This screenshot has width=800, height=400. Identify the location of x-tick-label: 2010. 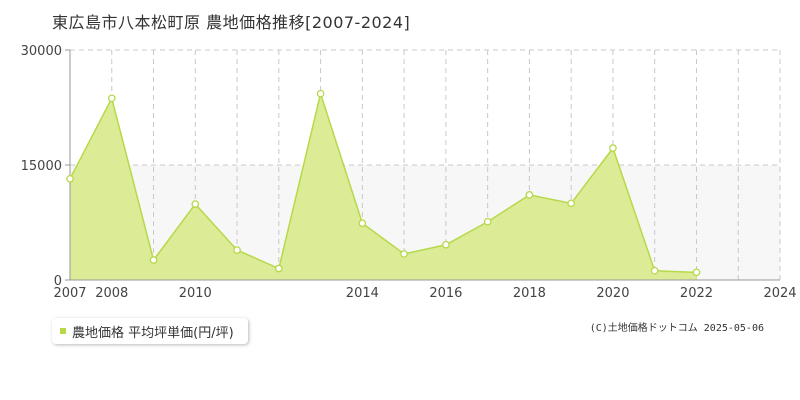
(195, 293).